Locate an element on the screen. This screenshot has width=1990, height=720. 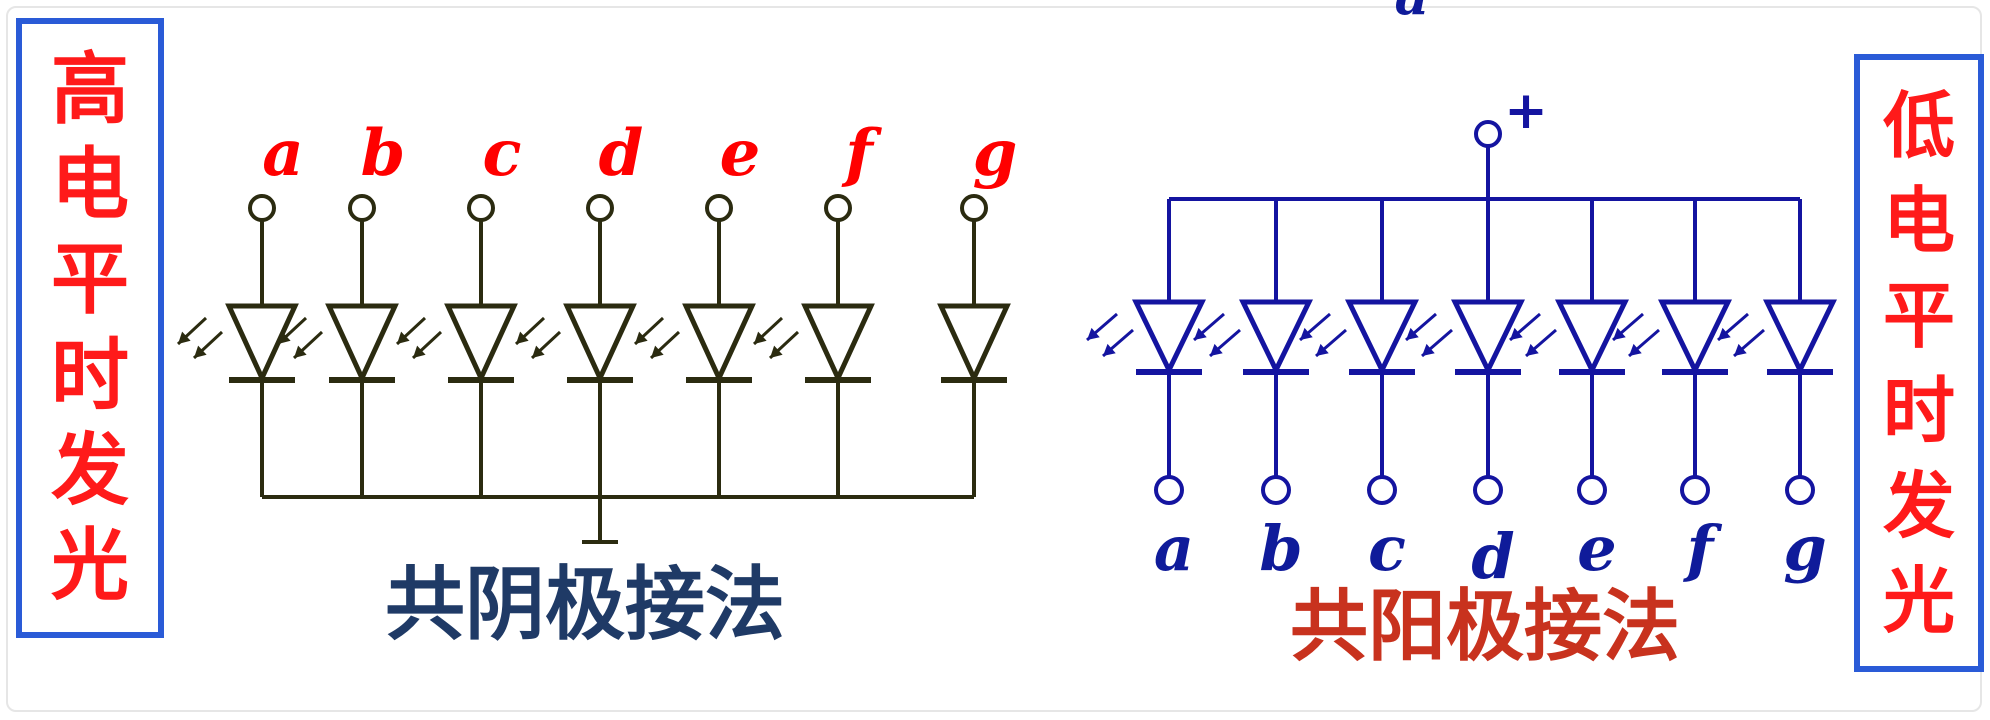
right-pin-label-b: b is located at coordinates (1280, 548).